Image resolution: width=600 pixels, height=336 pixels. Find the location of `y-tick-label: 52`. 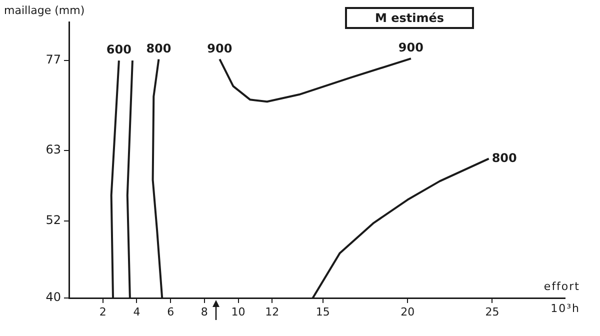

y-tick-label: 52 is located at coordinates (53, 220).